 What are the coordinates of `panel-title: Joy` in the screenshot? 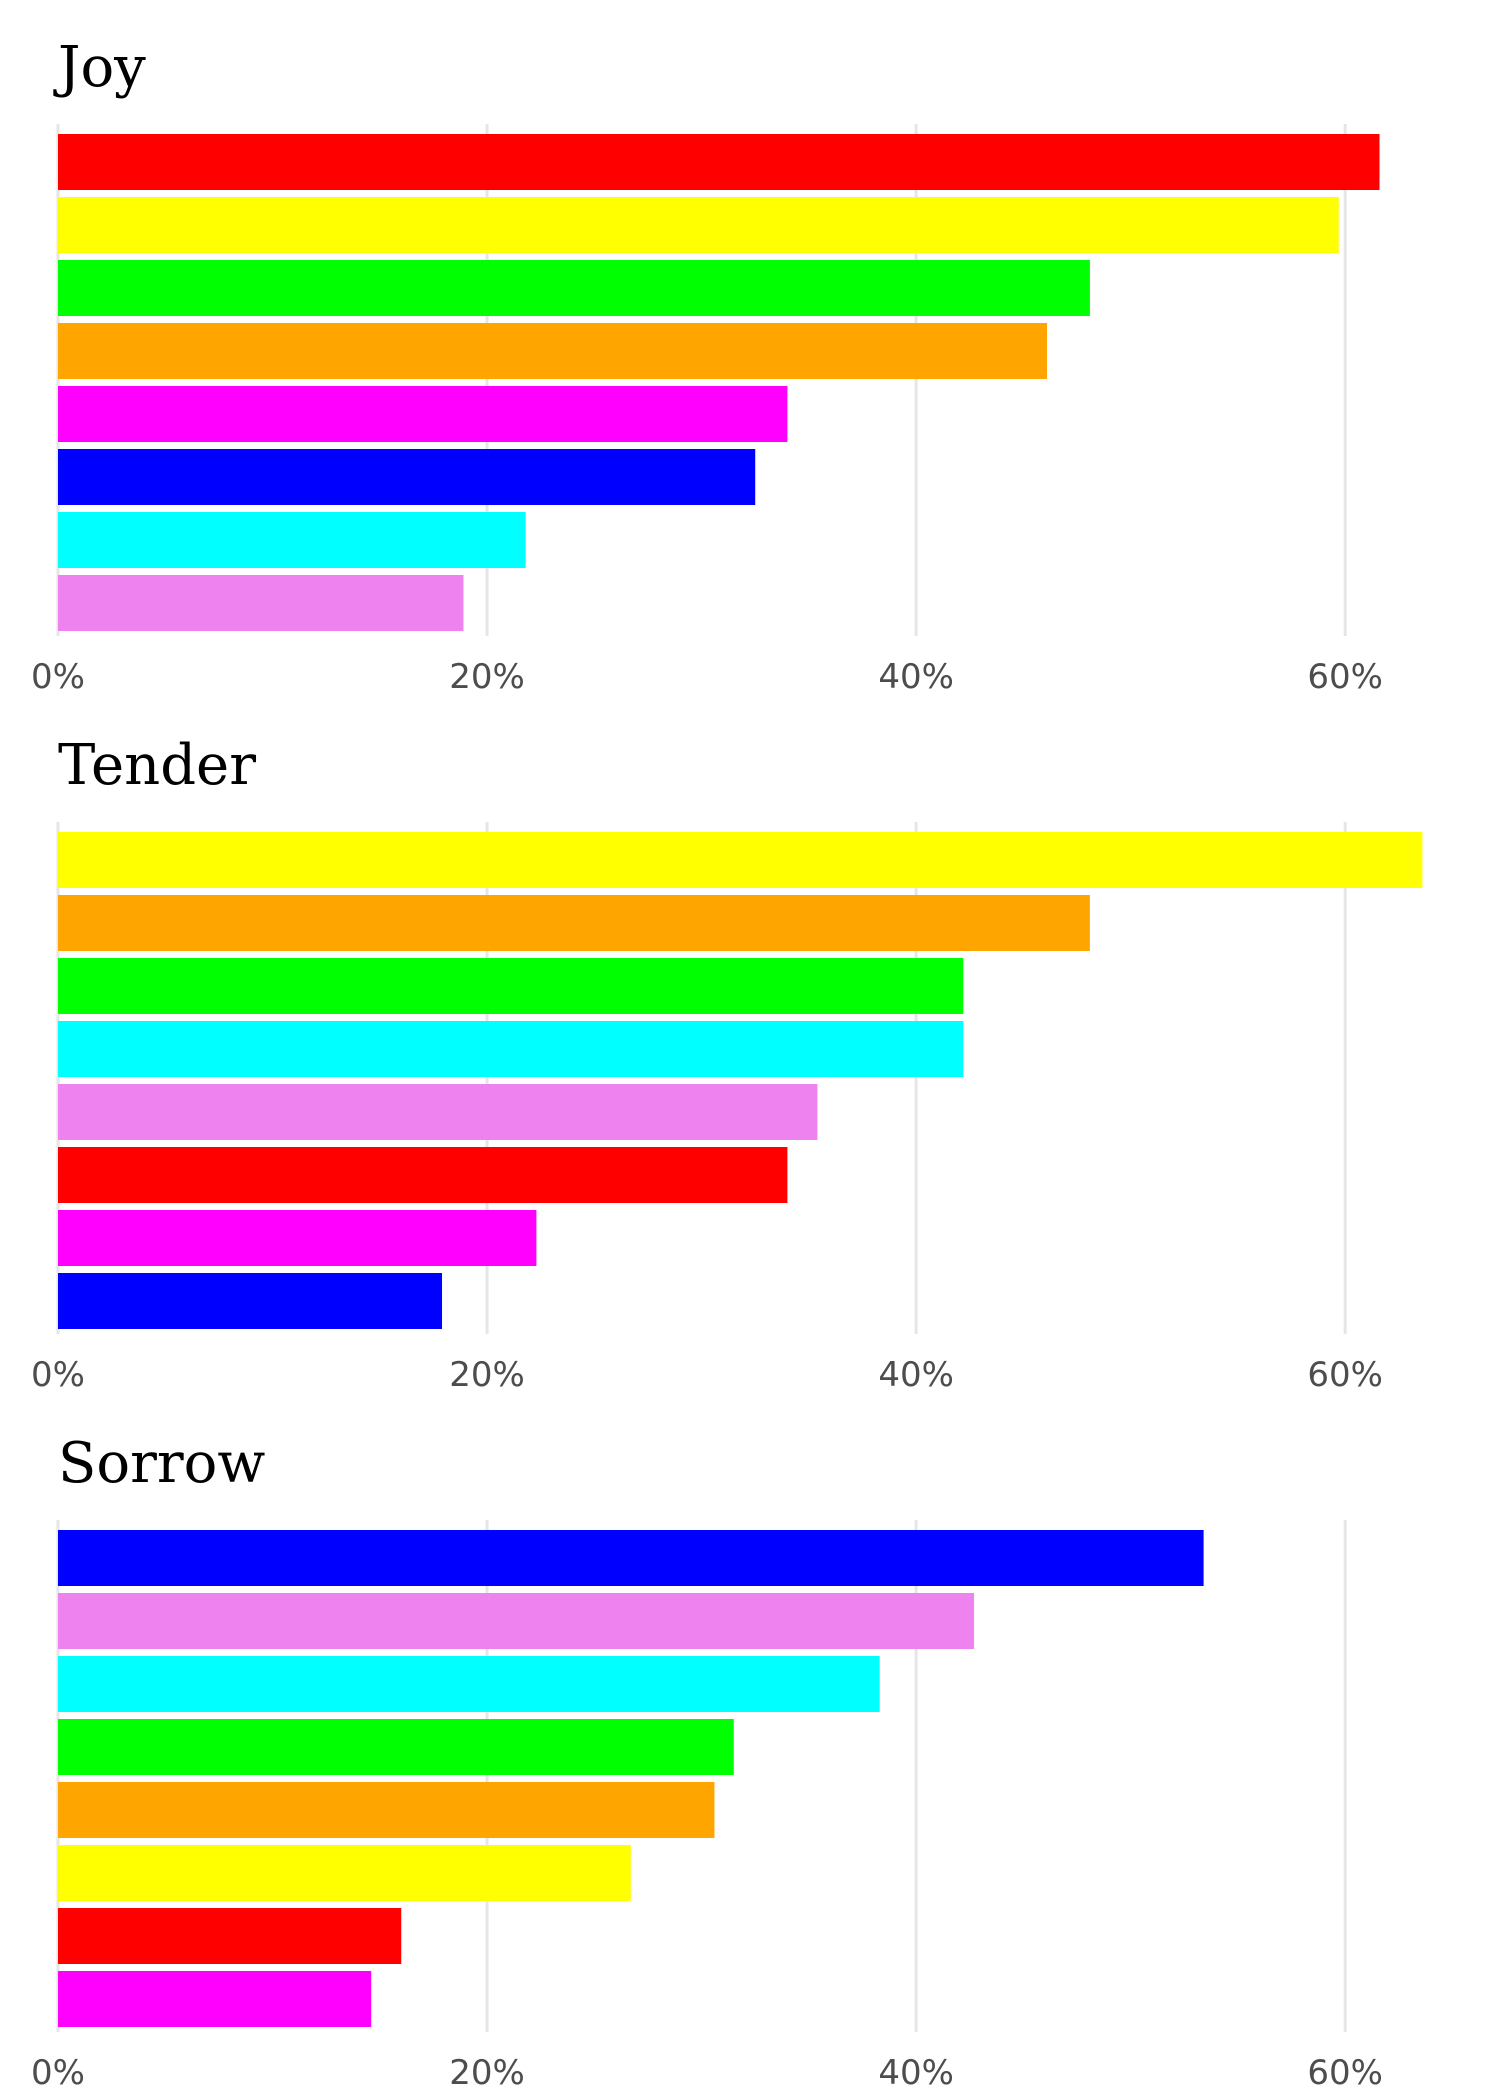 It's located at (99, 67).